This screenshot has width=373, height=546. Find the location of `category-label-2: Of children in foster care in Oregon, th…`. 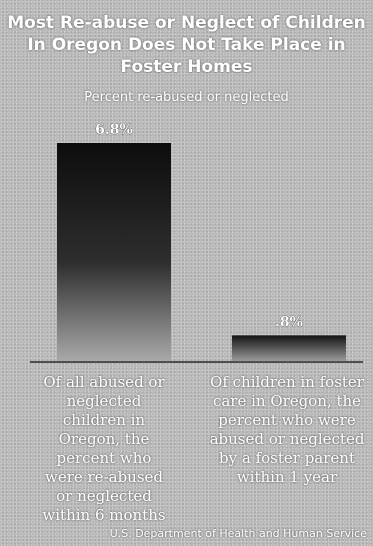

category-label-2: Of children in foster care in Oregon, th… is located at coordinates (287, 429).